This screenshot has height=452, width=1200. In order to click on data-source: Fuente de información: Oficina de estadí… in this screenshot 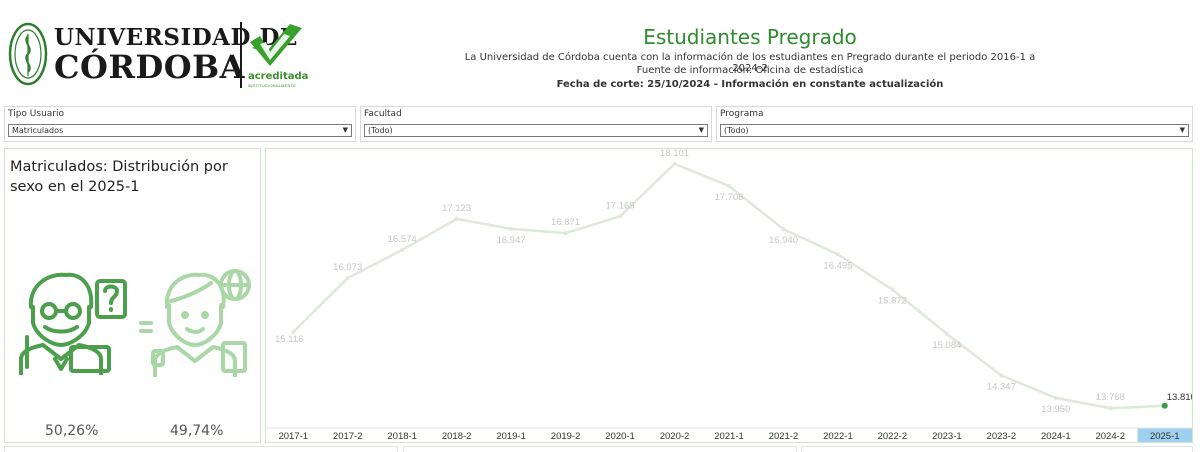, I will do `click(750, 70)`.